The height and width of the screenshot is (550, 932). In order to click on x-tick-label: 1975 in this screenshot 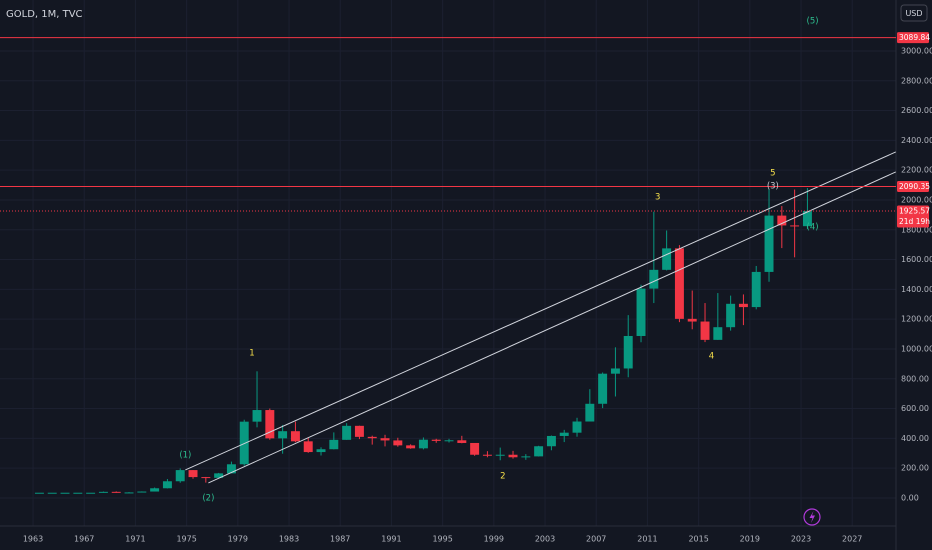, I will do `click(186, 539)`.